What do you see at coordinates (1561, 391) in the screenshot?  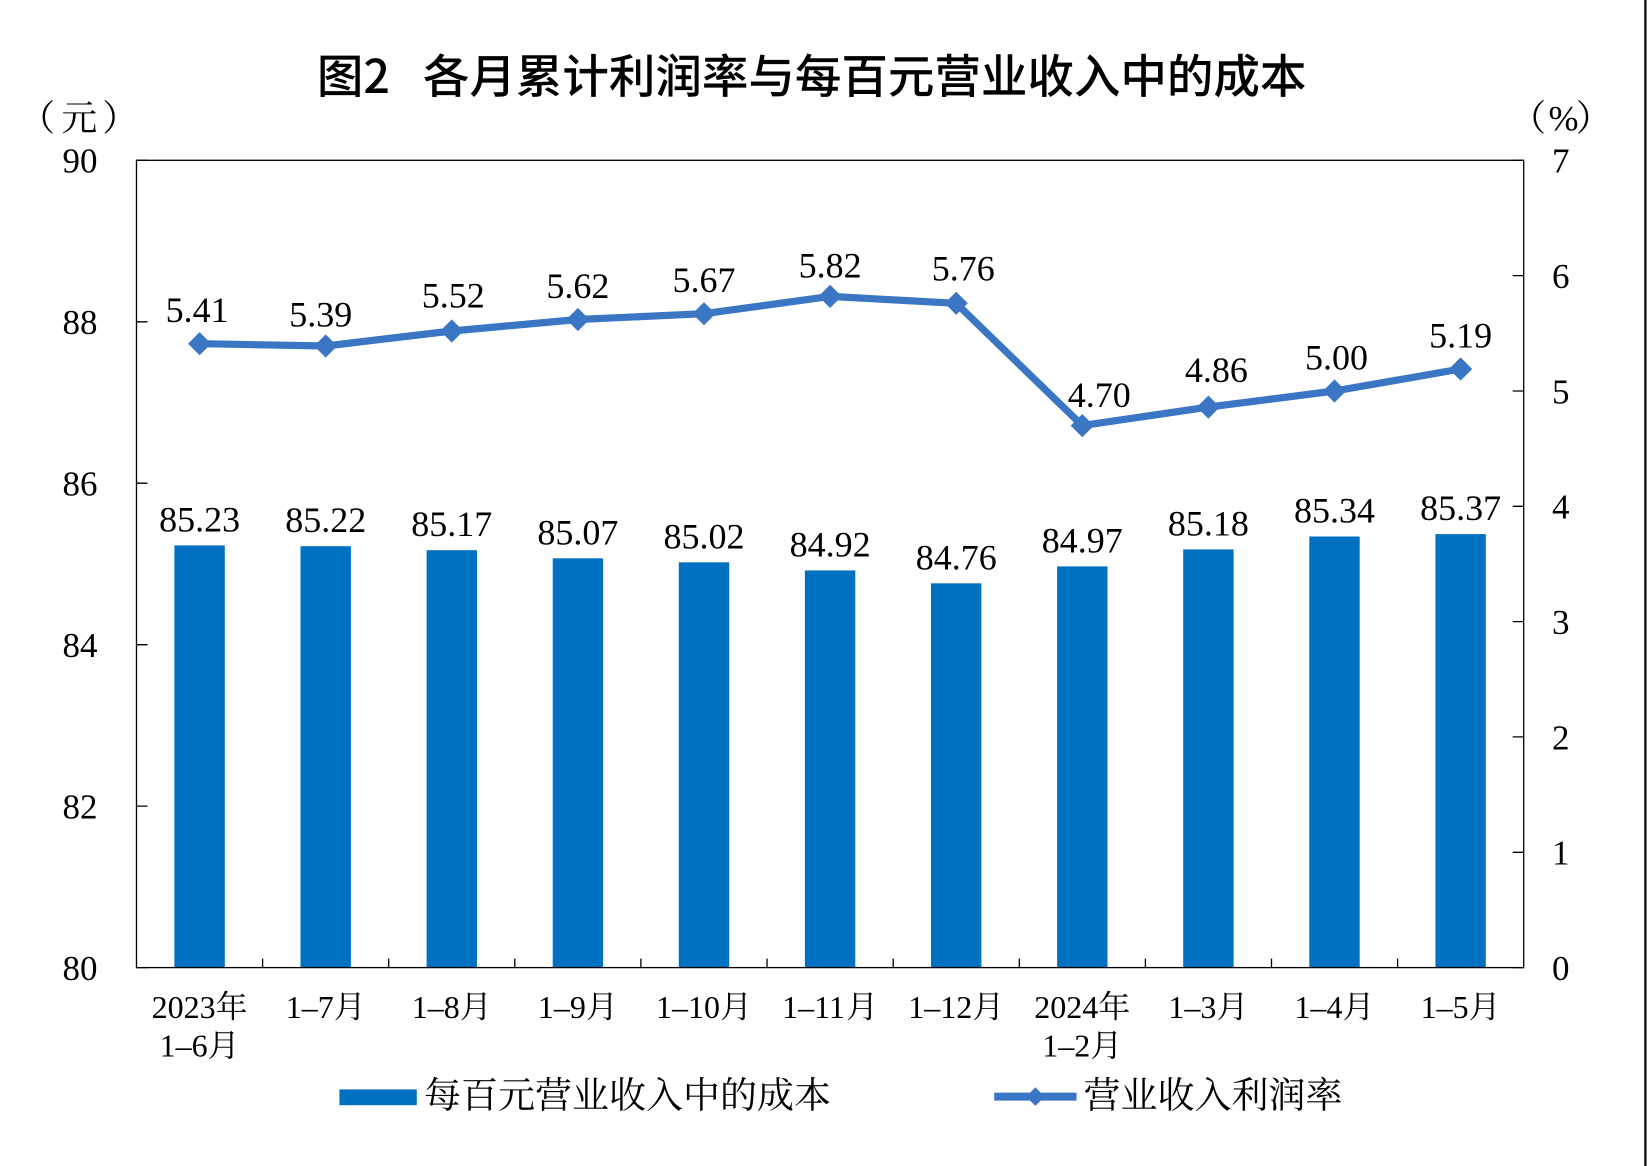 I see `svg-text: 5` at bounding box center [1561, 391].